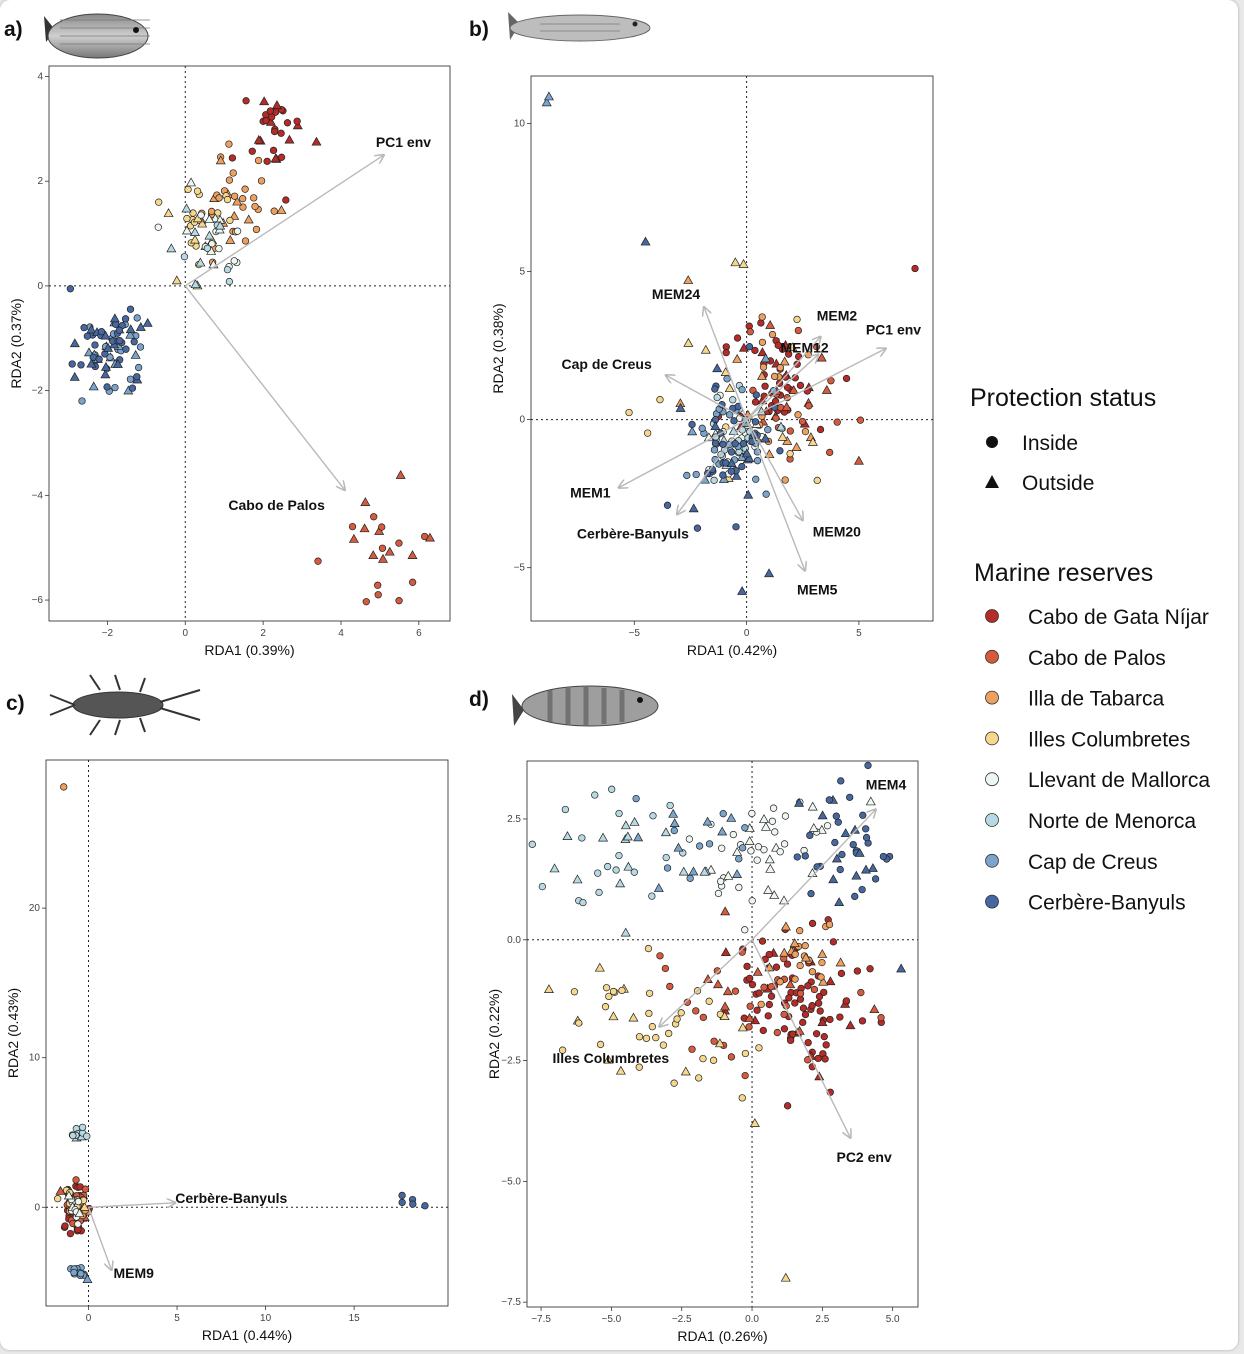  Describe the element at coordinates (108, 633) in the screenshot. I see `x-tick-label: −2` at that location.